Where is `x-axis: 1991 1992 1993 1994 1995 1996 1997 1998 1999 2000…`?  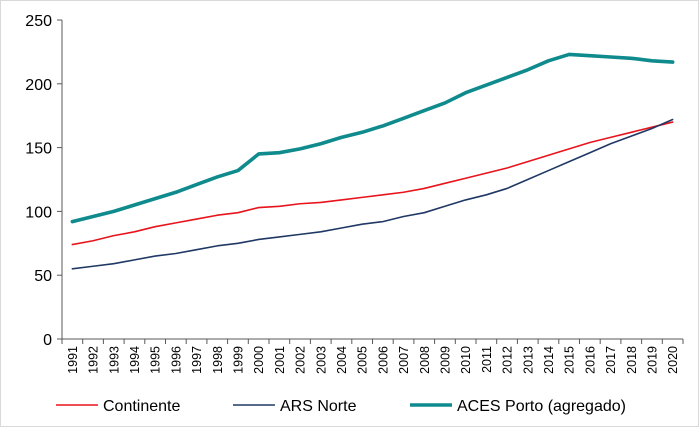
x-axis: 1991 1992 1993 1994 1995 1996 1997 1998 1999 2000… is located at coordinates (372, 356).